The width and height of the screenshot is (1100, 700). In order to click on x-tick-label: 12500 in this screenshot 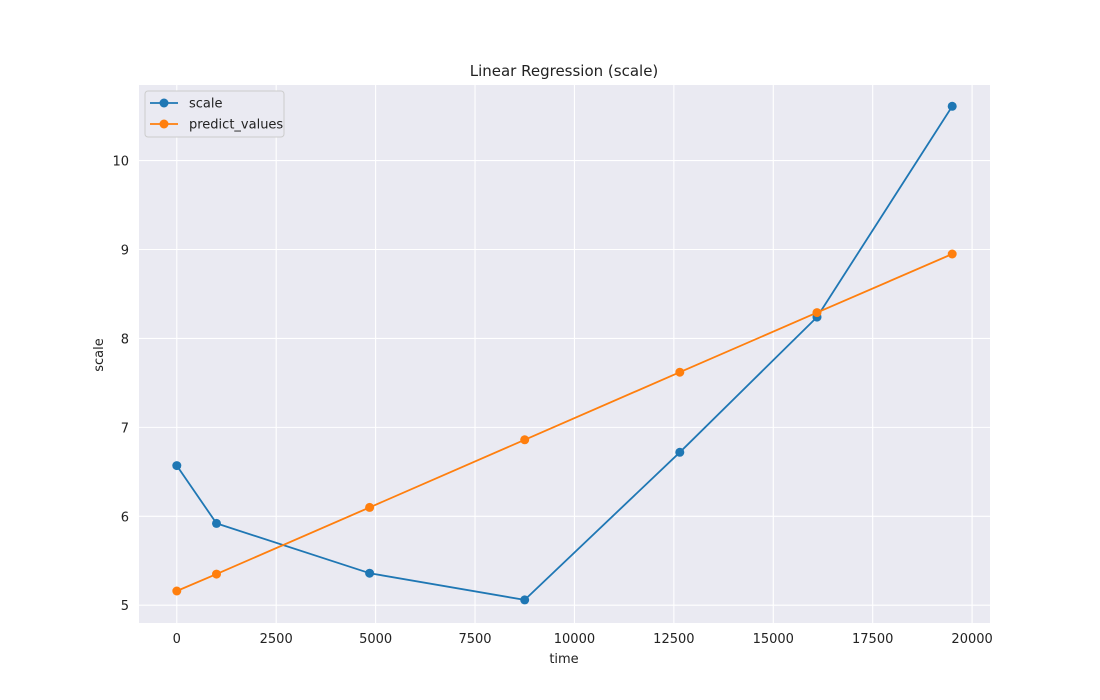, I will do `click(673, 639)`.